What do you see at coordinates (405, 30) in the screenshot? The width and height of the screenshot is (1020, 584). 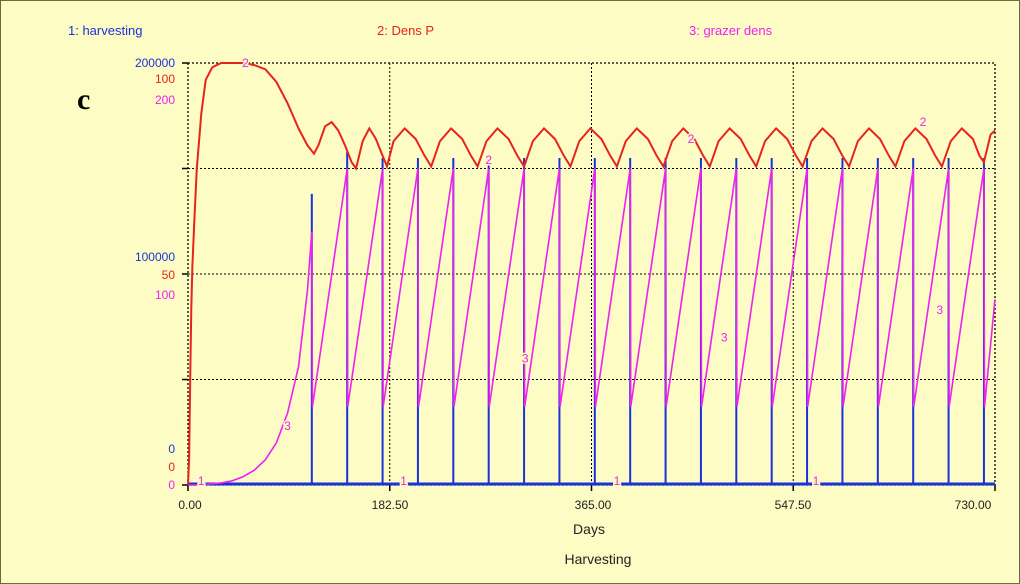 I see `legend-series-2: 2: Dens P` at bounding box center [405, 30].